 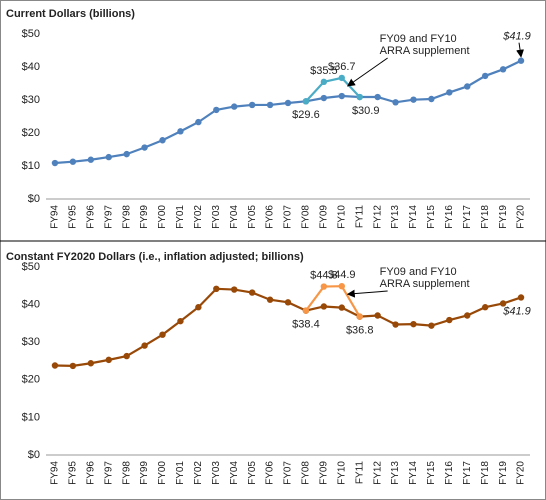 I want to click on data-label: $35.5, so click(x=324, y=71).